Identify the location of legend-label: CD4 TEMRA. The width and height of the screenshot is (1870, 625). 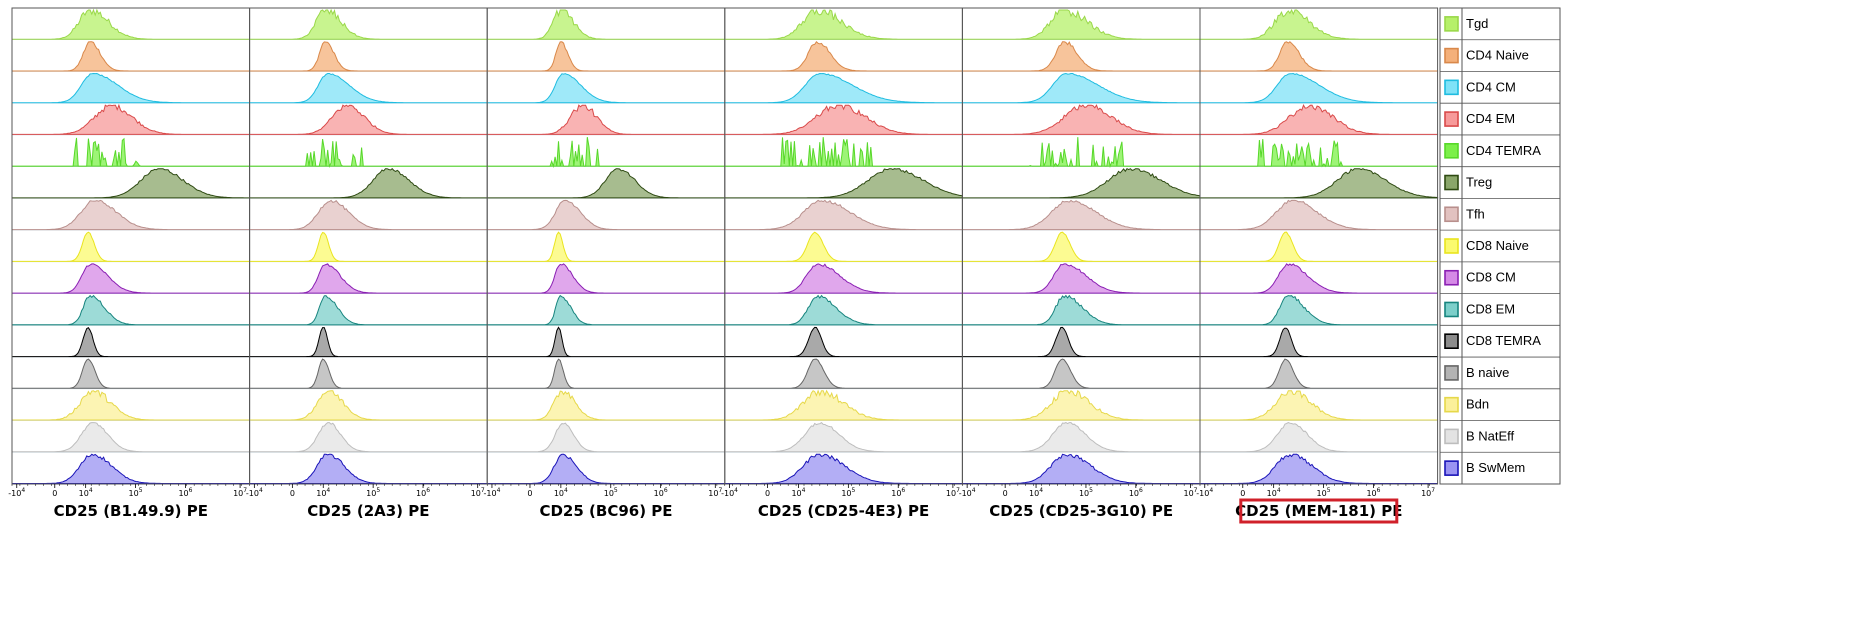
(1503, 150).